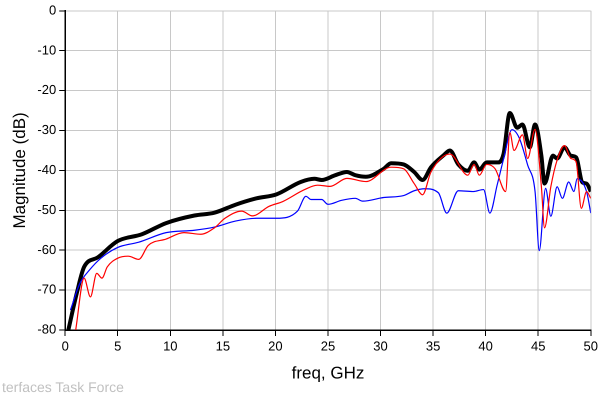 The width and height of the screenshot is (601, 410). What do you see at coordinates (46, 50) in the screenshot?
I see `y-tick-label: -10` at bounding box center [46, 50].